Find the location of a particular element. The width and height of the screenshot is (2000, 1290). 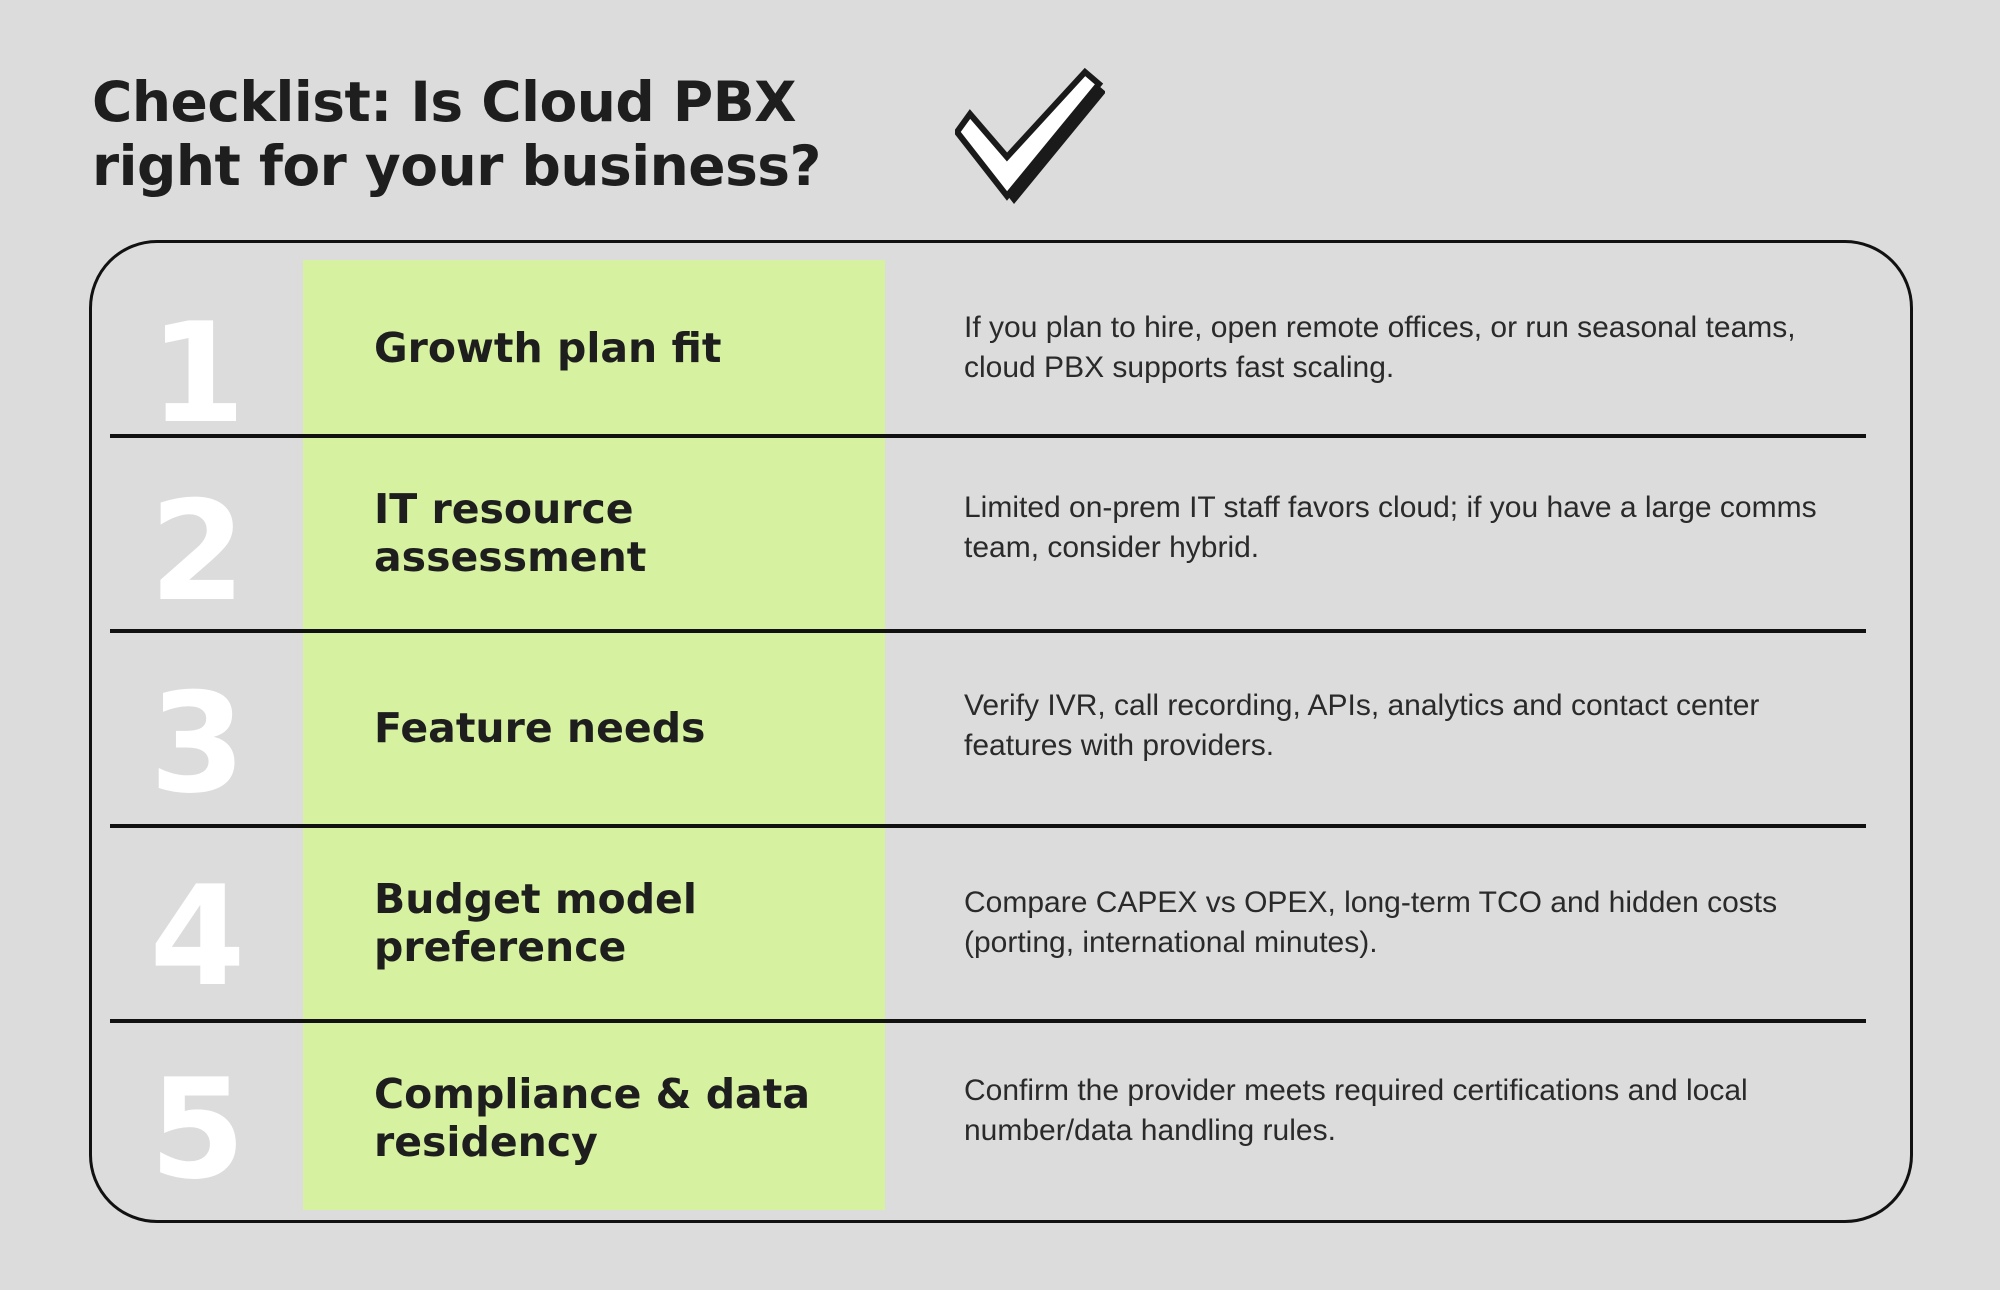

check-mark-icon is located at coordinates (1030, 135).